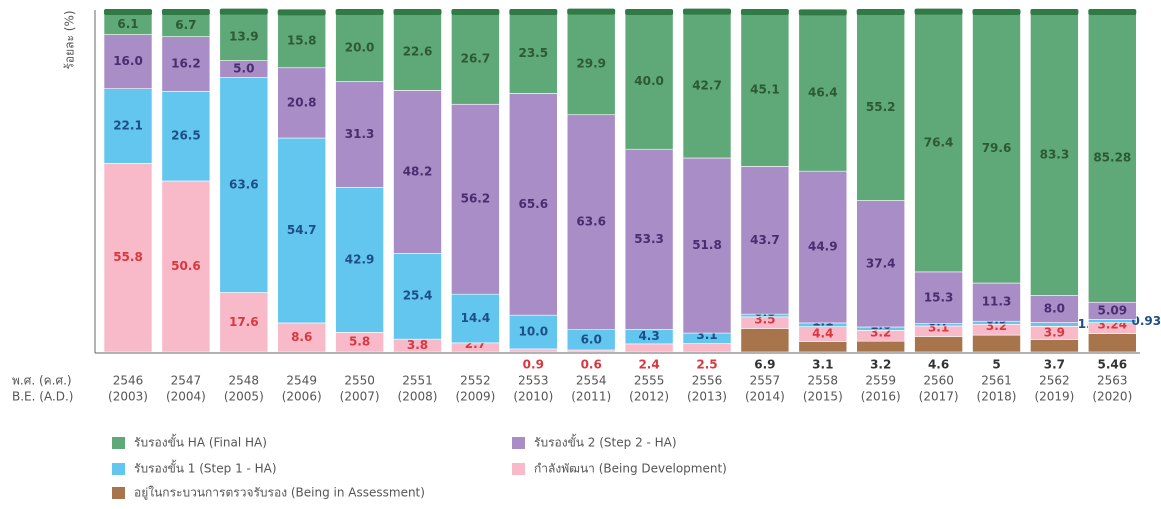 The height and width of the screenshot is (509, 1161). What do you see at coordinates (939, 142) in the screenshot?
I see `value-label: 76.4` at bounding box center [939, 142].